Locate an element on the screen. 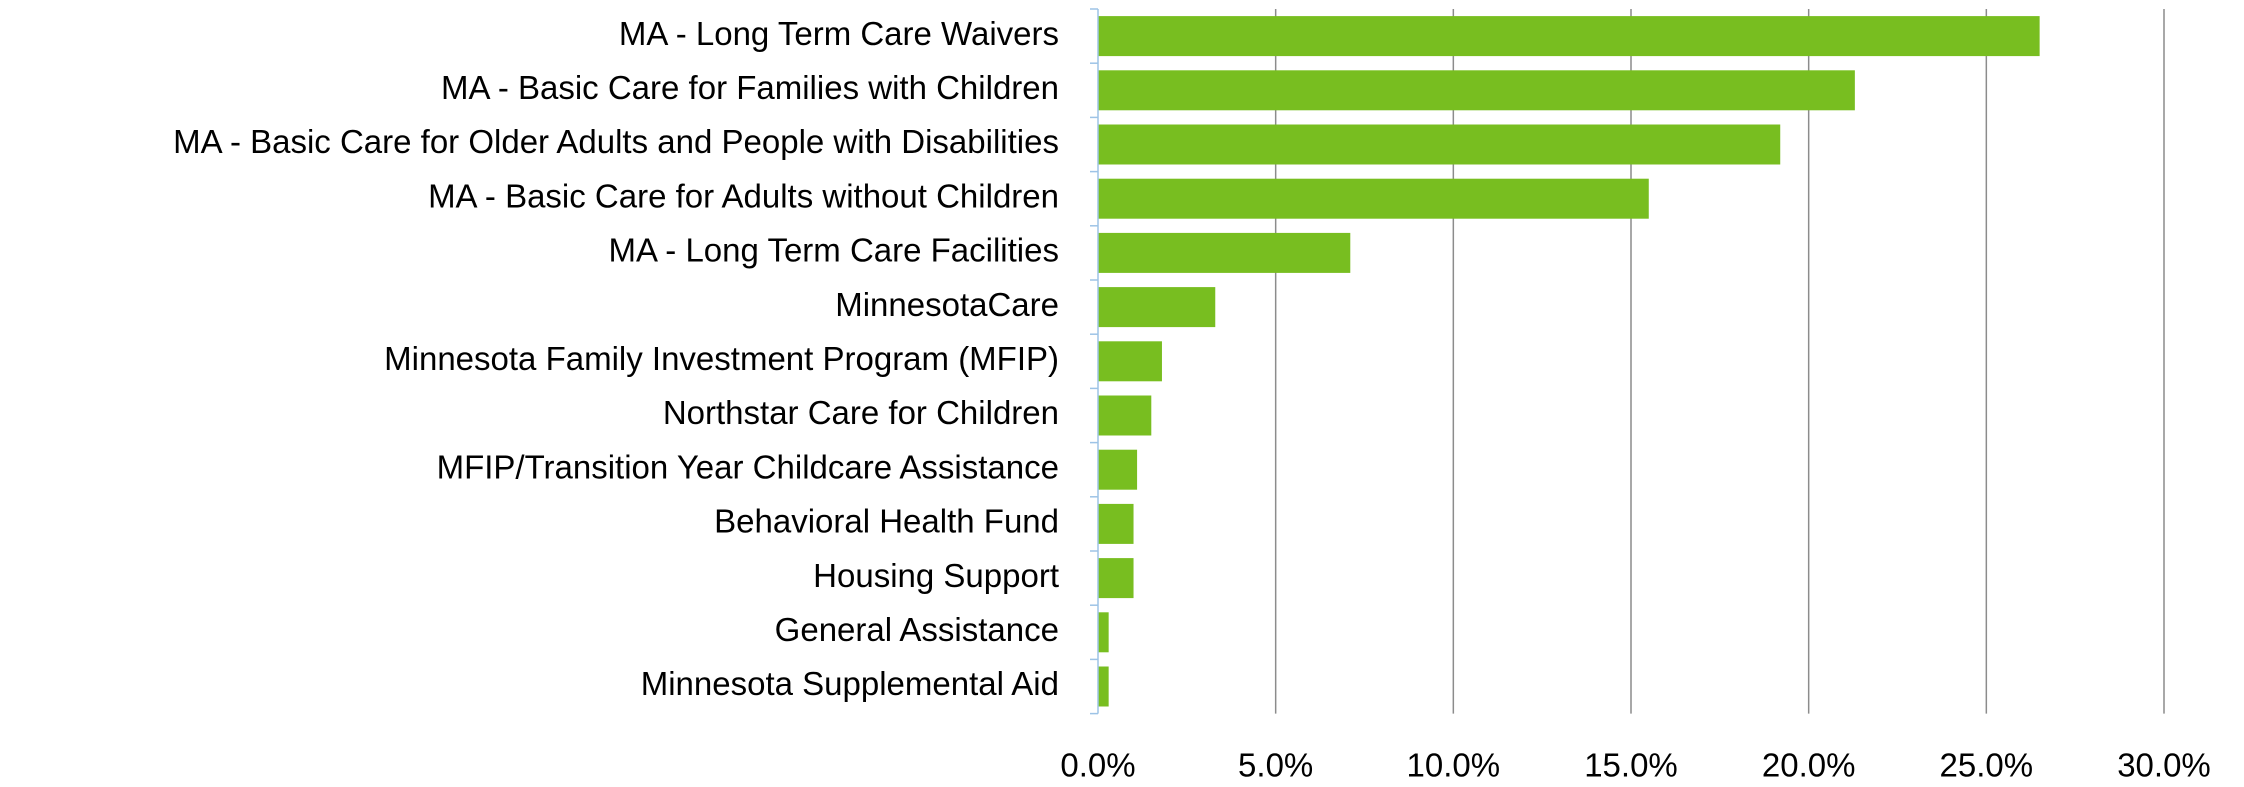 This screenshot has width=2244, height=787. y-tick-label: MinnesotaCare is located at coordinates (947, 304).